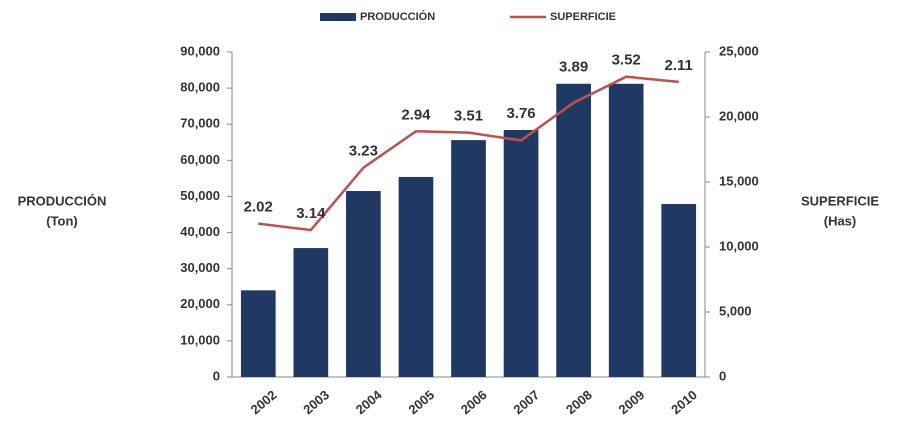  What do you see at coordinates (632, 402) in the screenshot?
I see `x-tick-label: 2009` at bounding box center [632, 402].